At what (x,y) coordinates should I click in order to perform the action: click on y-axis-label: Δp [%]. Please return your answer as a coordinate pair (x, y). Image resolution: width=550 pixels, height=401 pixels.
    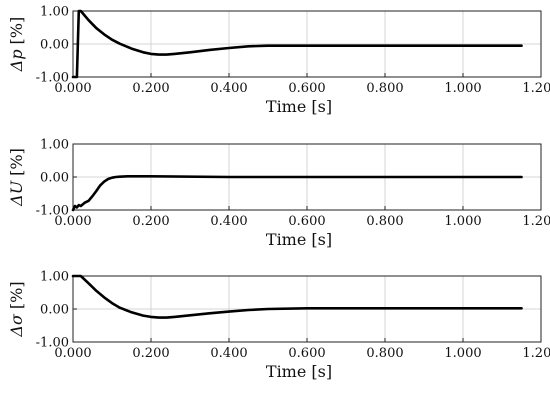
    Looking at the image, I should click on (16, 44).